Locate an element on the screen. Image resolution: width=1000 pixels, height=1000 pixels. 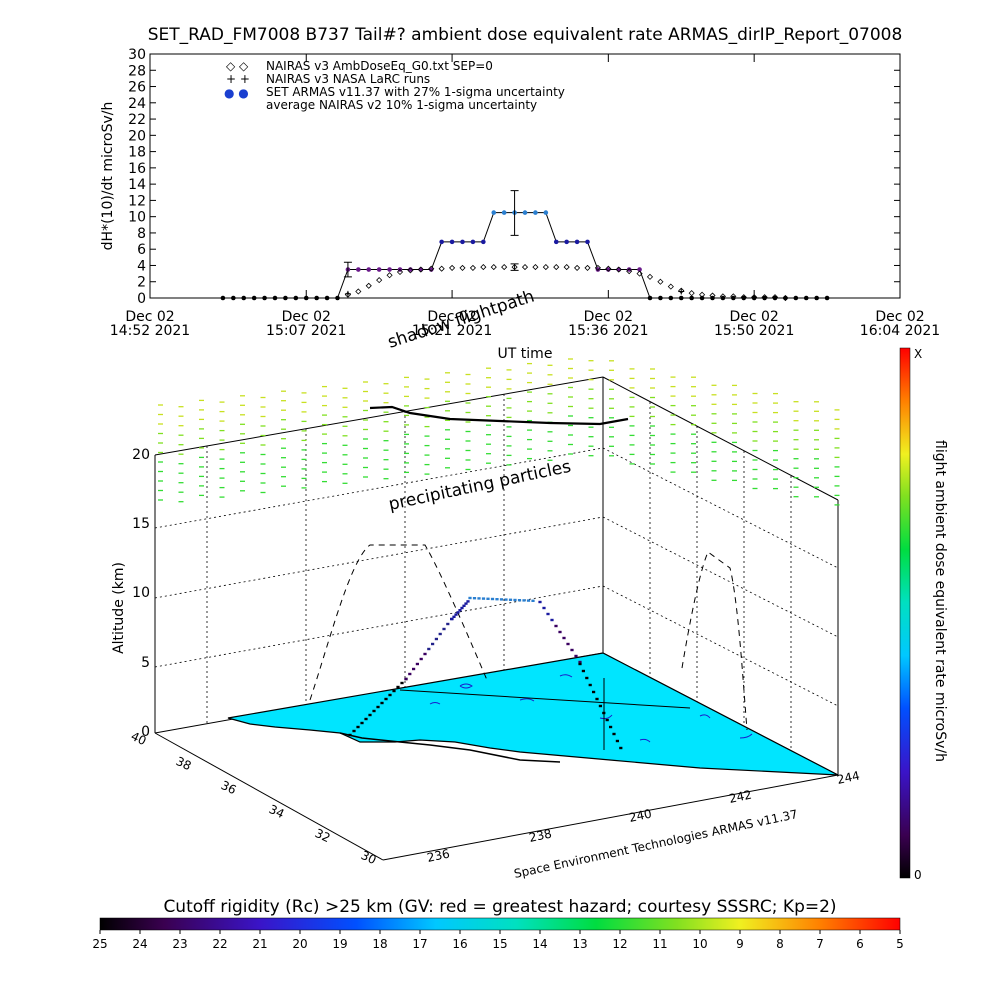
lon-tick: 240 is located at coordinates (640, 815).